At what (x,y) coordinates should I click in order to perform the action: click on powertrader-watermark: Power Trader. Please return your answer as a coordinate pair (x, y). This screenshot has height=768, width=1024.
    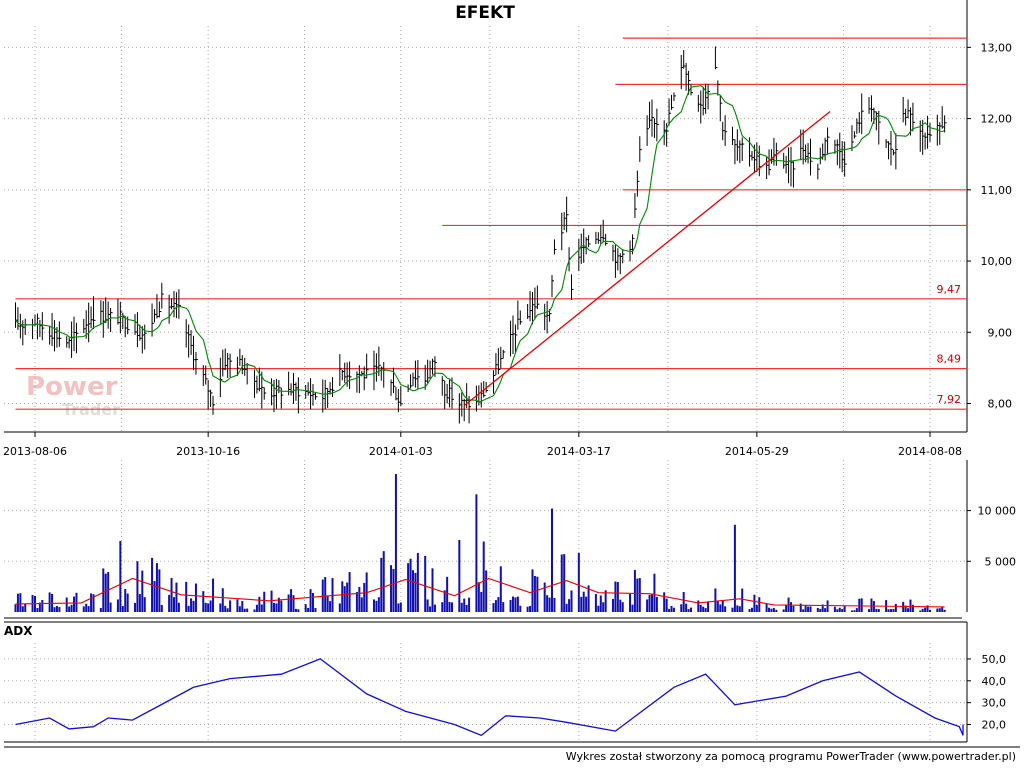
    Looking at the image, I should click on (73, 395).